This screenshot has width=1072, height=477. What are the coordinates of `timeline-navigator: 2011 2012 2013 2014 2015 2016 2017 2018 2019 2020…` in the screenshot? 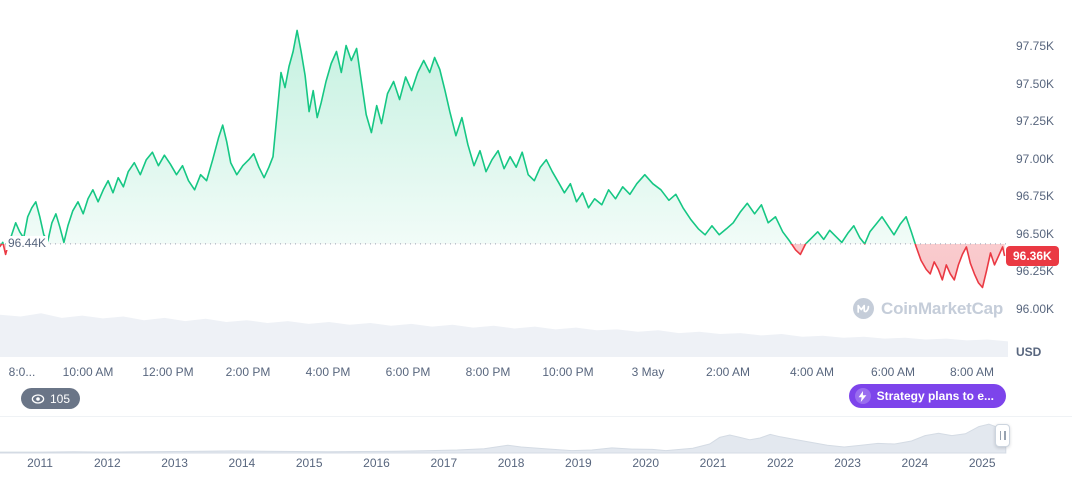 It's located at (536, 447).